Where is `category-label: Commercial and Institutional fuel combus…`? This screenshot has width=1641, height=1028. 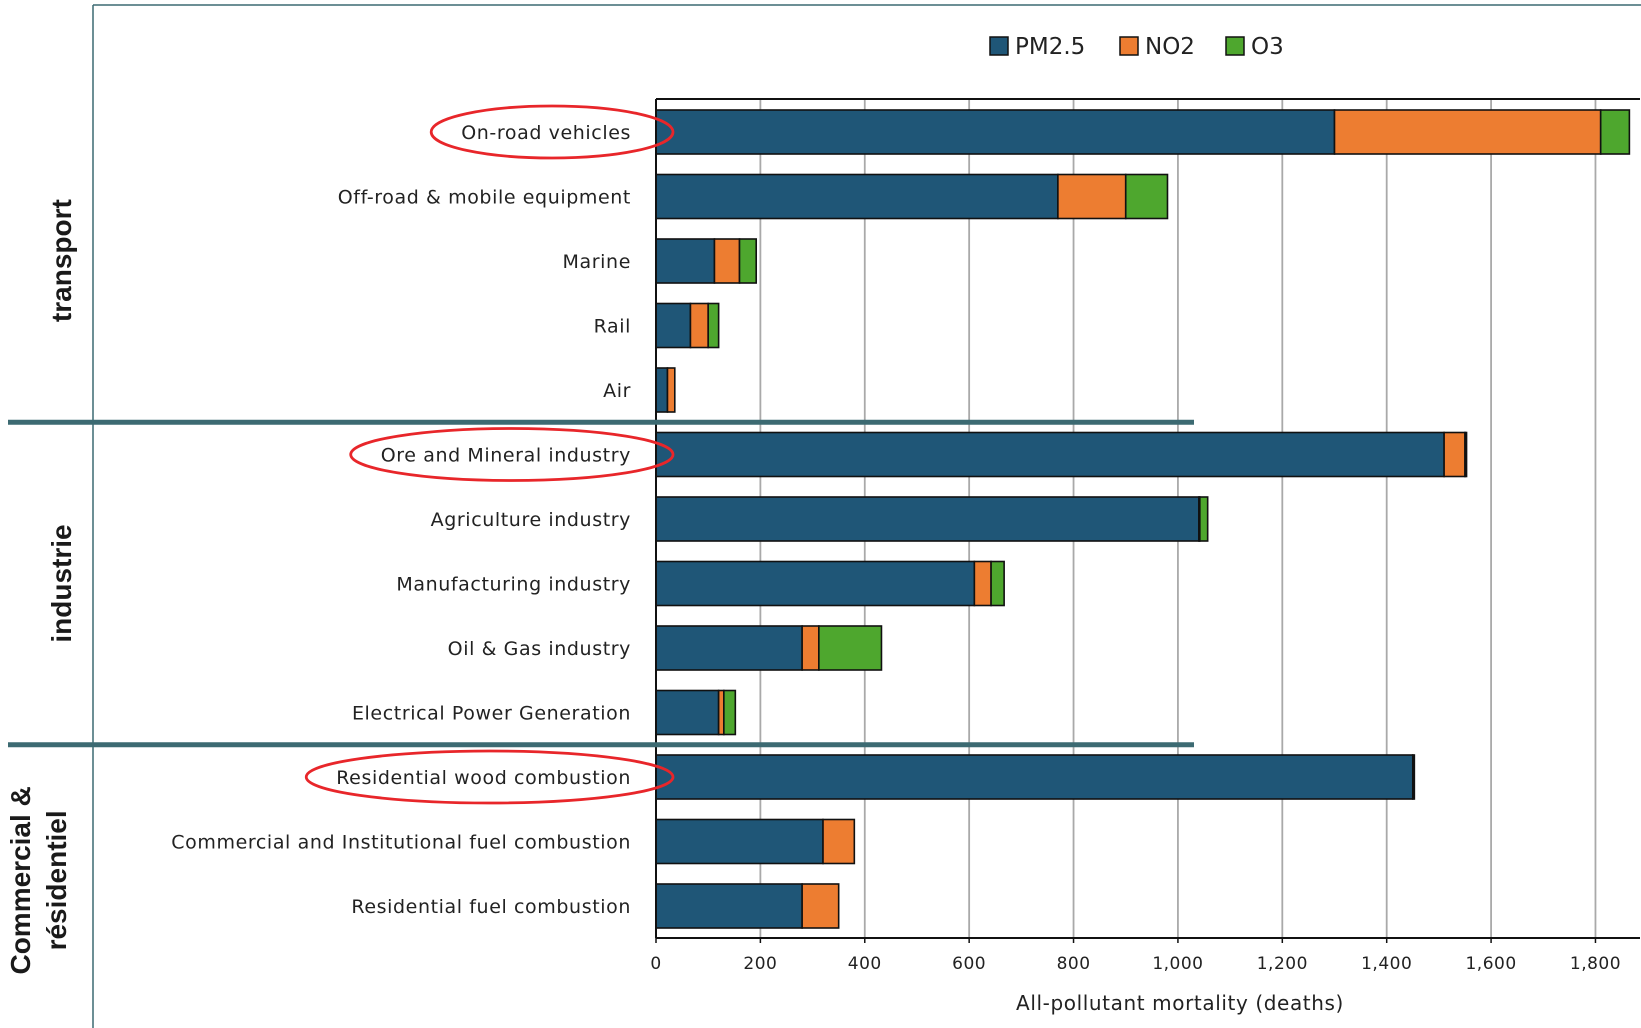
category-label: Commercial and Institutional fuel combus… is located at coordinates (401, 843).